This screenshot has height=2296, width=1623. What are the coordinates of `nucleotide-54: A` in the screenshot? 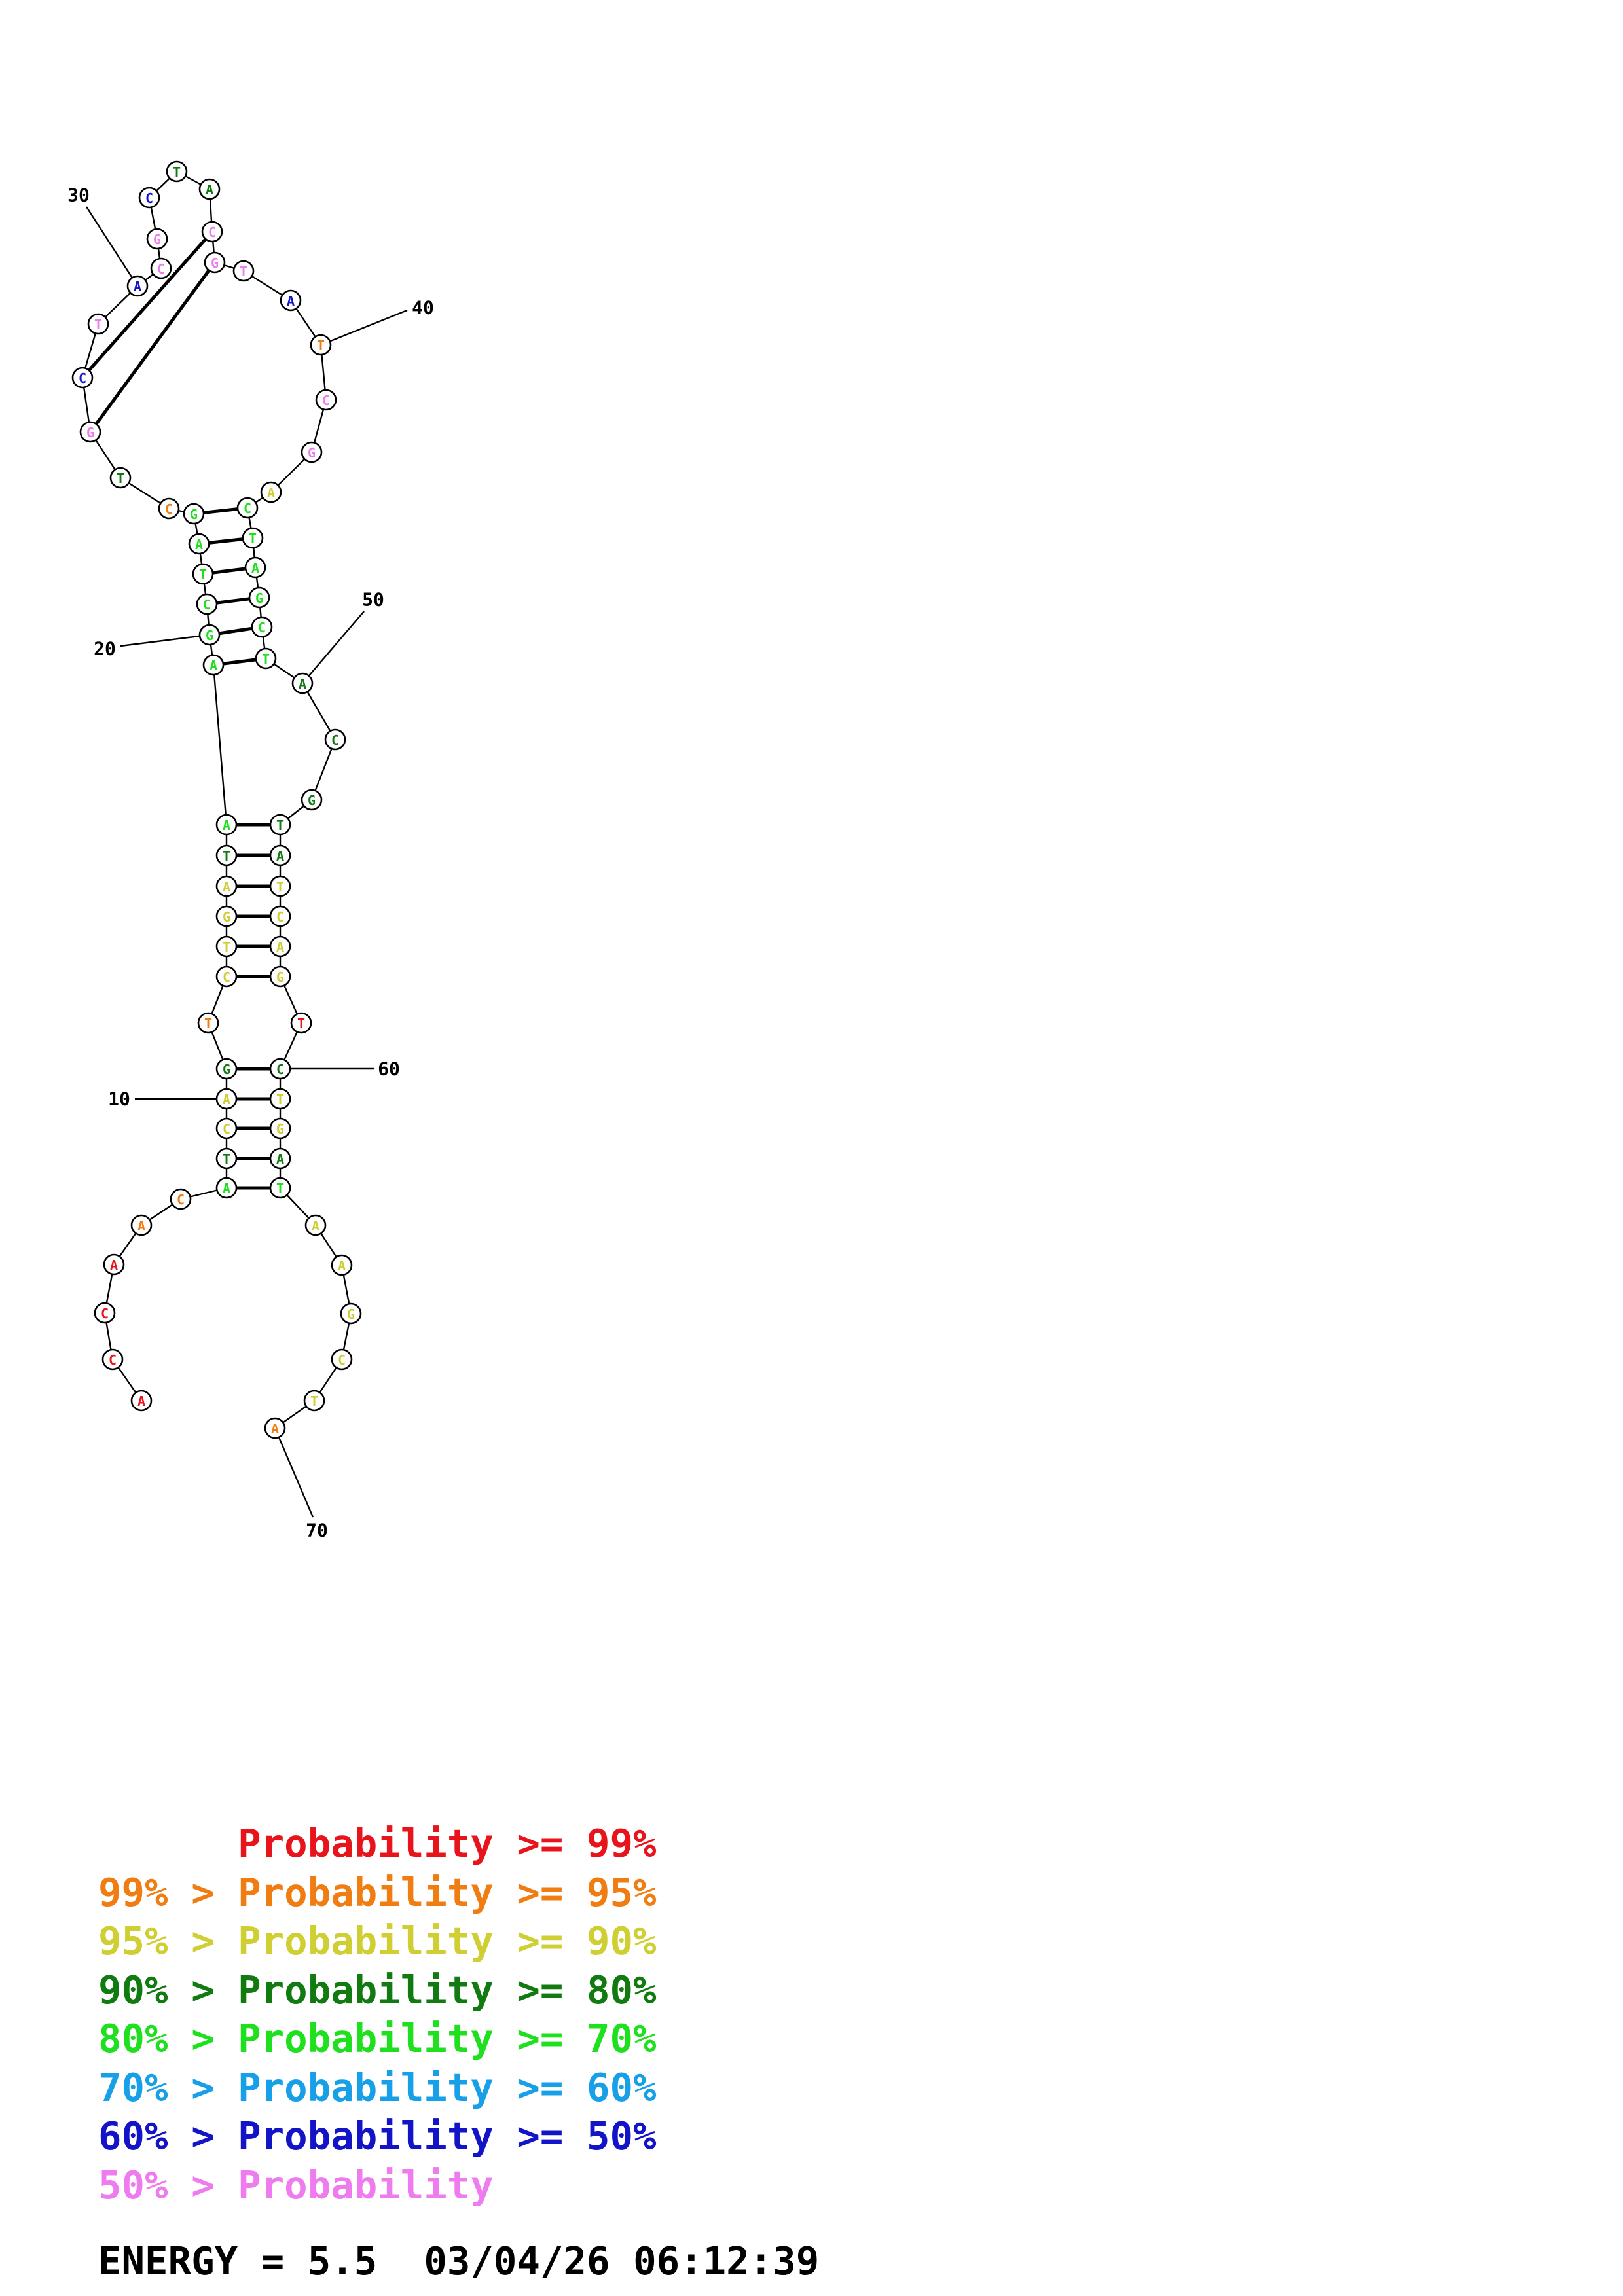 It's located at (280, 856).